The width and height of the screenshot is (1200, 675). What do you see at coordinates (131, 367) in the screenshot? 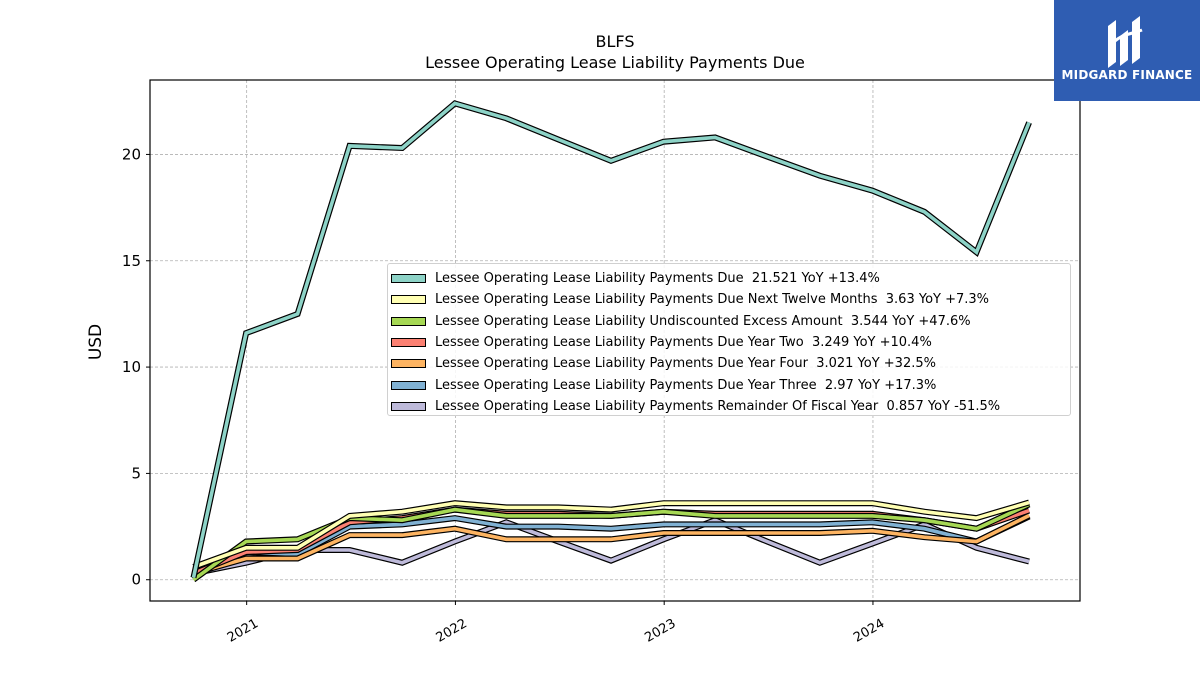
I see `y-tick-label: 10` at bounding box center [131, 367].